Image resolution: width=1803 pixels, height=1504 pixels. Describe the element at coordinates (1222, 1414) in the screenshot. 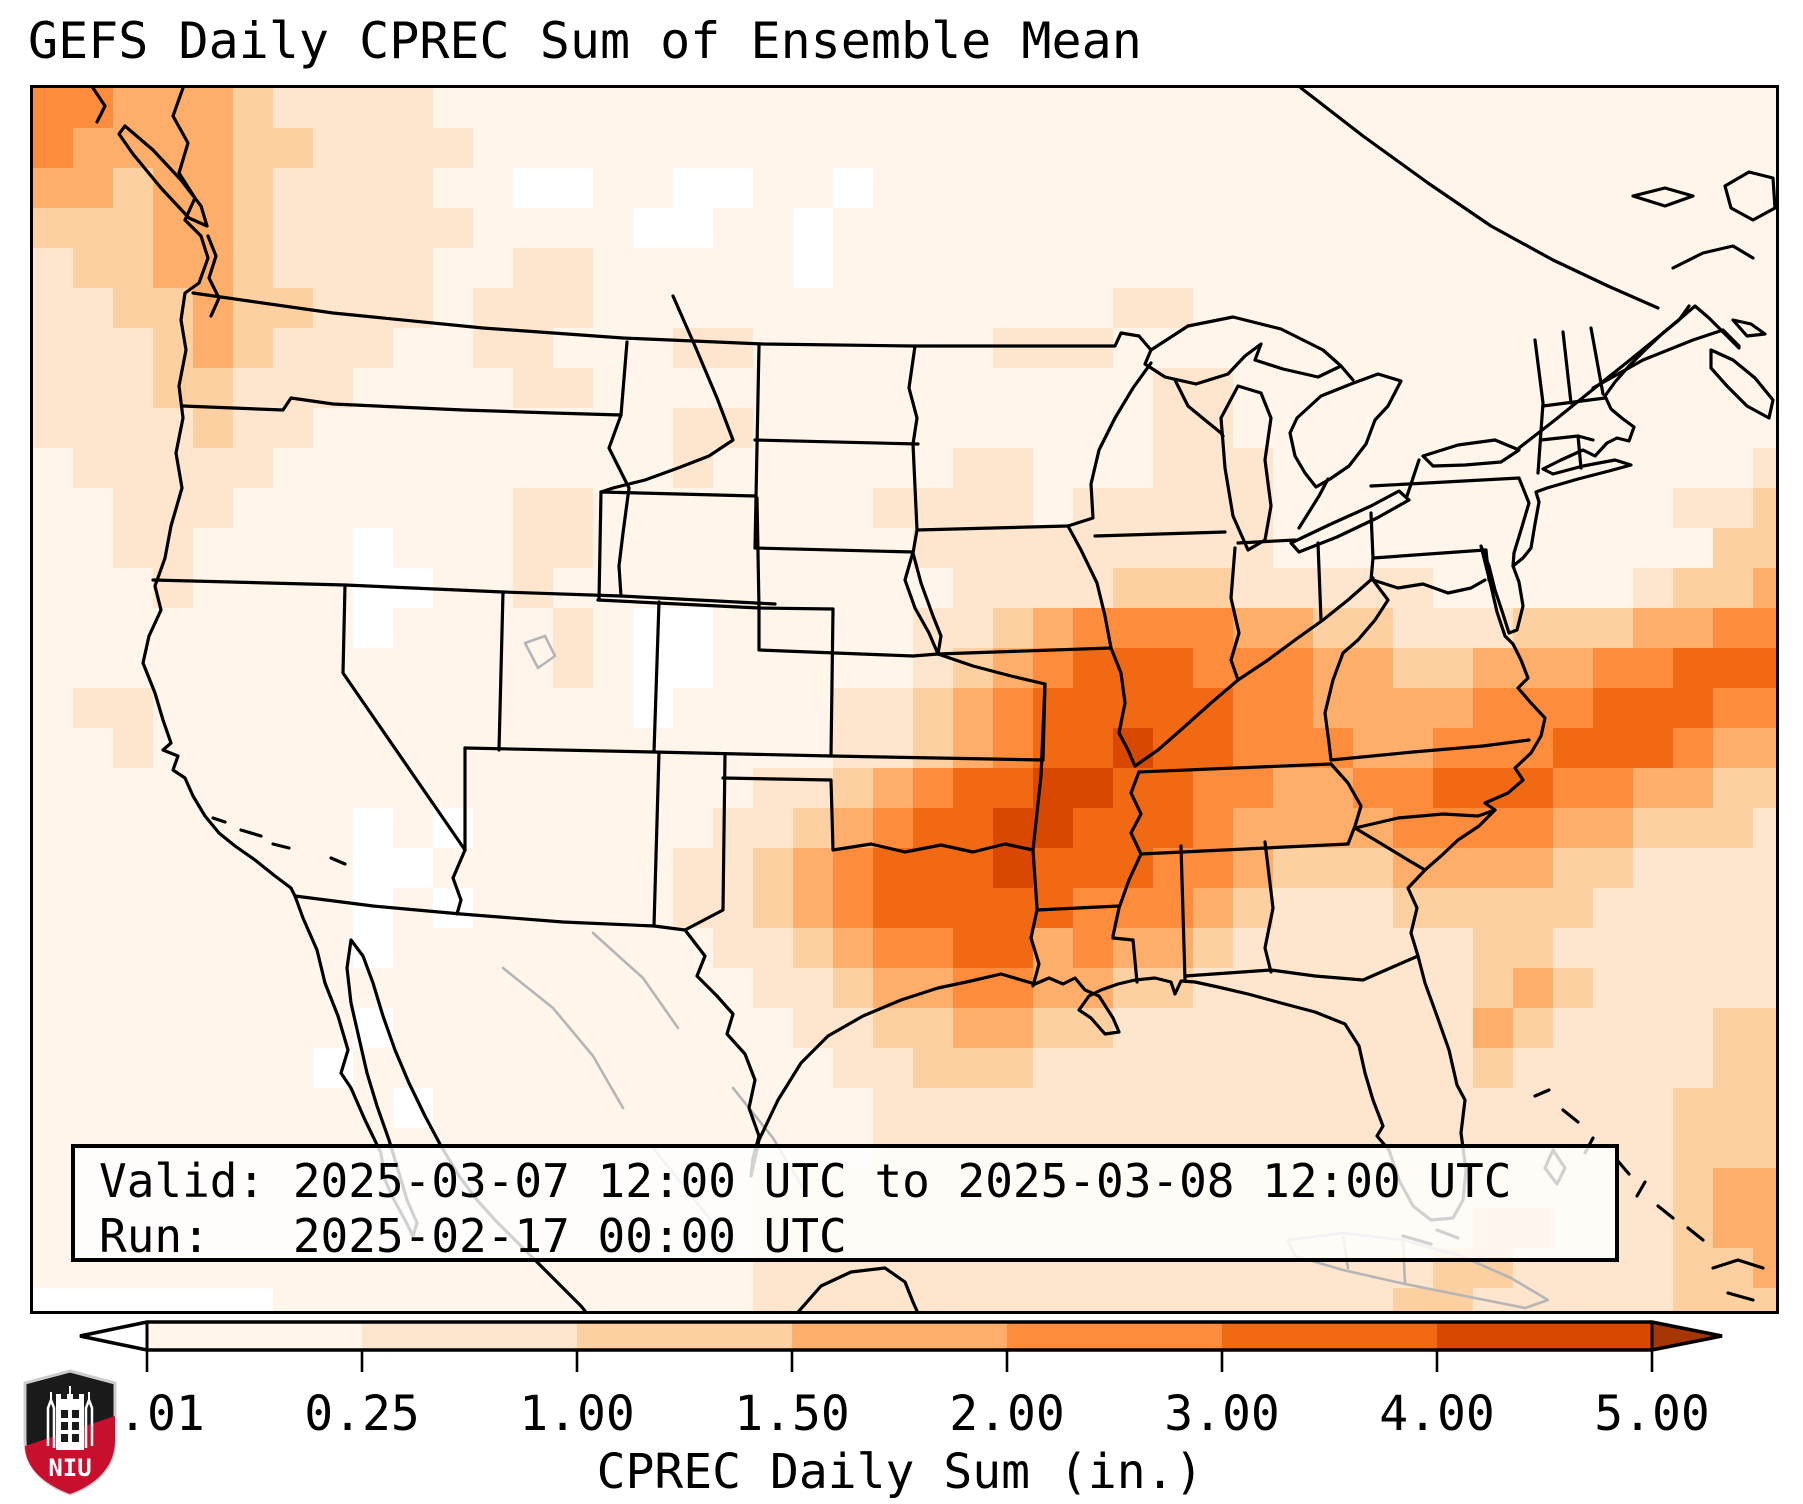

I see `colorbar-tick-label: 3.00` at that location.